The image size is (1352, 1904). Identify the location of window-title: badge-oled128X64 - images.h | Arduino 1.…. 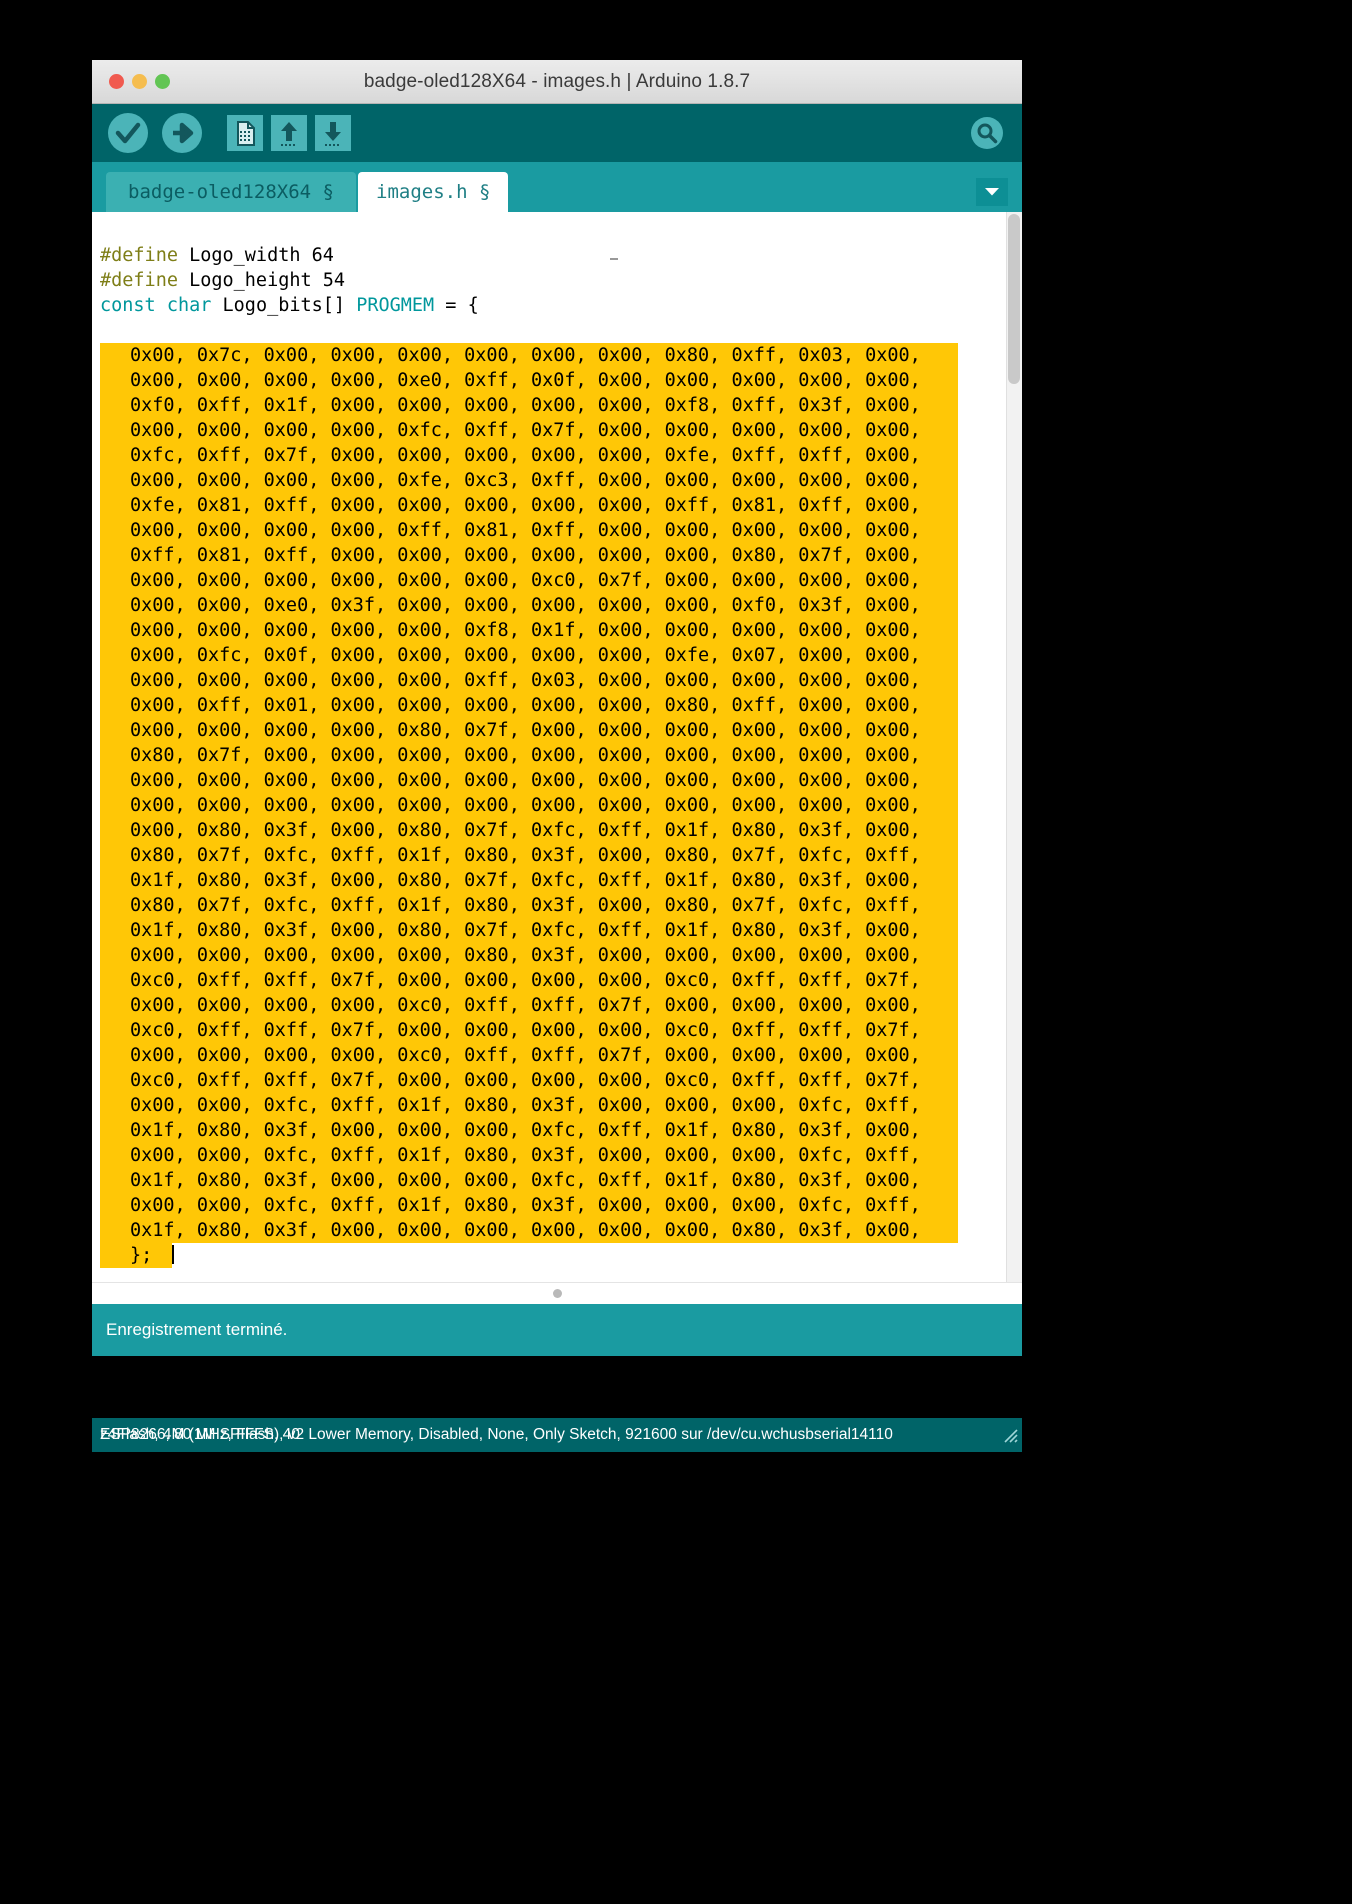
(557, 81).